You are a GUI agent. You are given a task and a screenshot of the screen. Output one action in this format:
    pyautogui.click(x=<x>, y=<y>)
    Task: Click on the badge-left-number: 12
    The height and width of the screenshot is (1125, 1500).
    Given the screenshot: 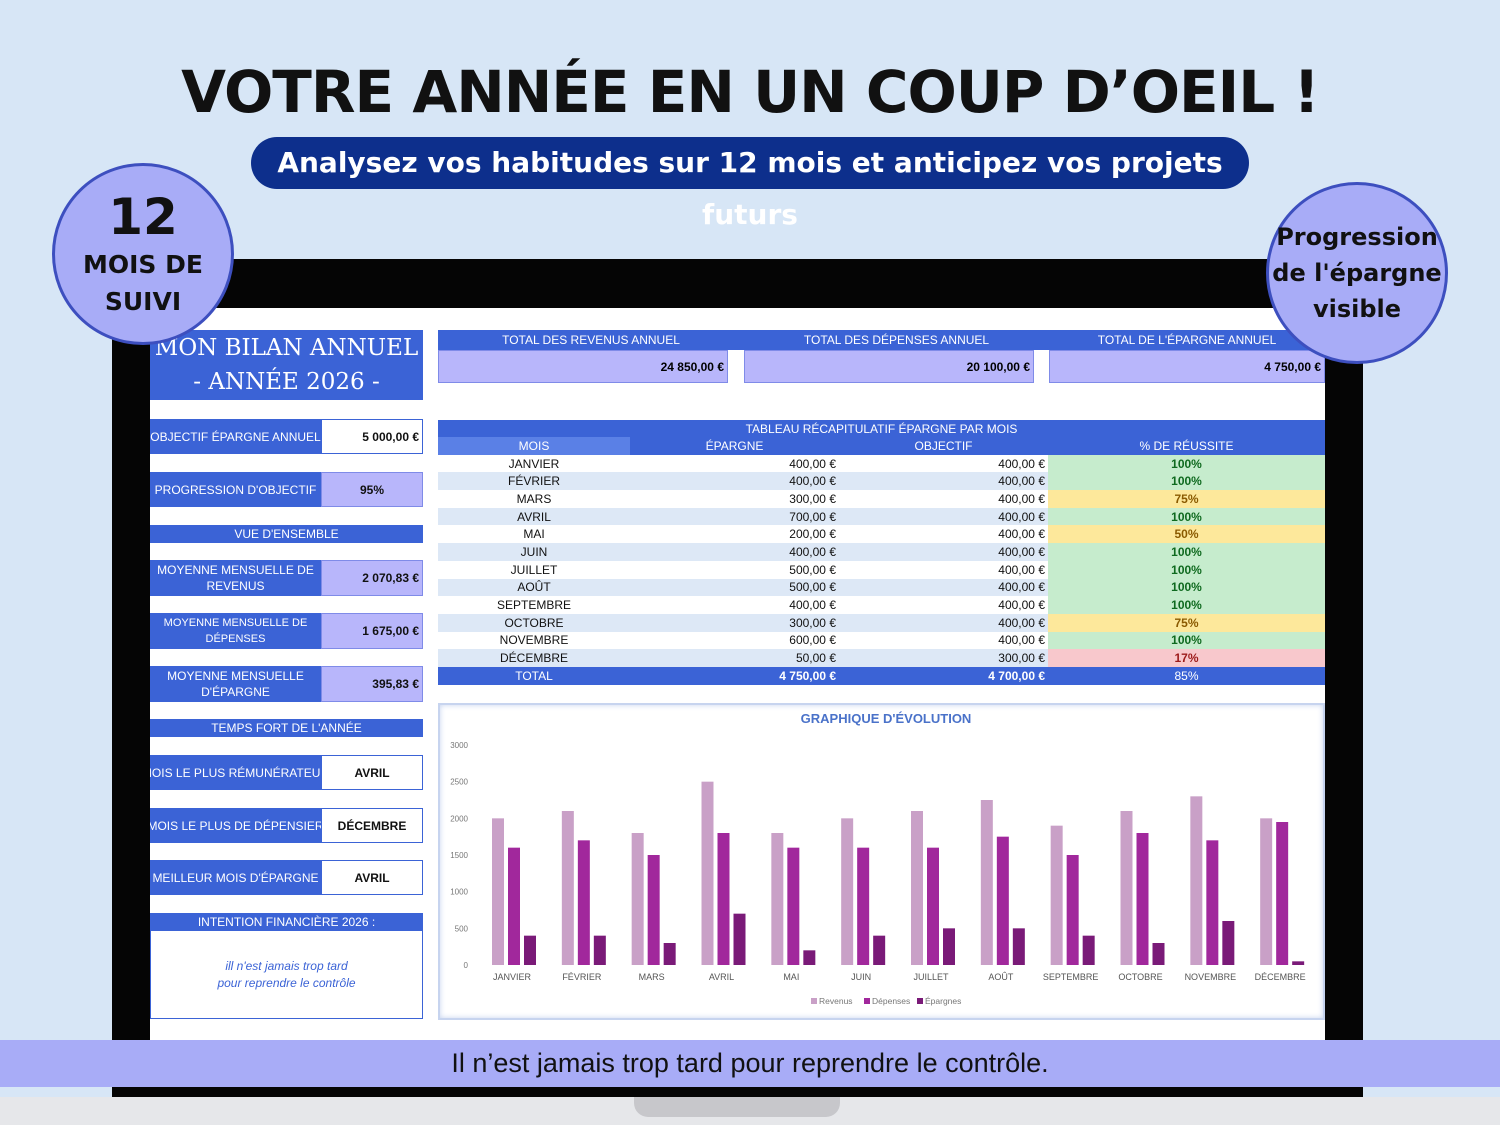 What is the action you would take?
    pyautogui.click(x=143, y=217)
    